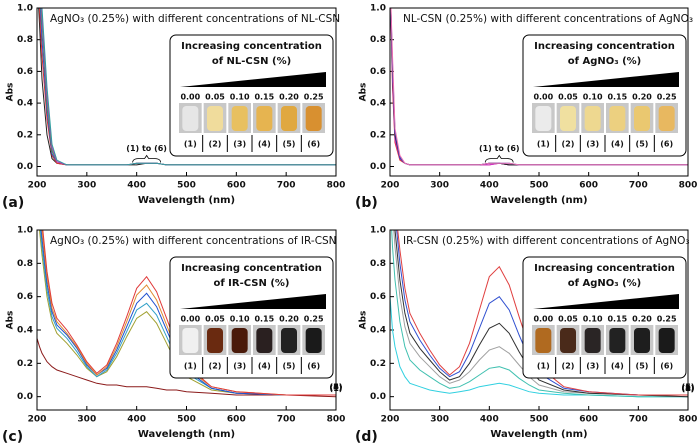 The height and width of the screenshot is (443, 700). I want to click on inset-title: of NL-CSN (%), so click(251, 61).